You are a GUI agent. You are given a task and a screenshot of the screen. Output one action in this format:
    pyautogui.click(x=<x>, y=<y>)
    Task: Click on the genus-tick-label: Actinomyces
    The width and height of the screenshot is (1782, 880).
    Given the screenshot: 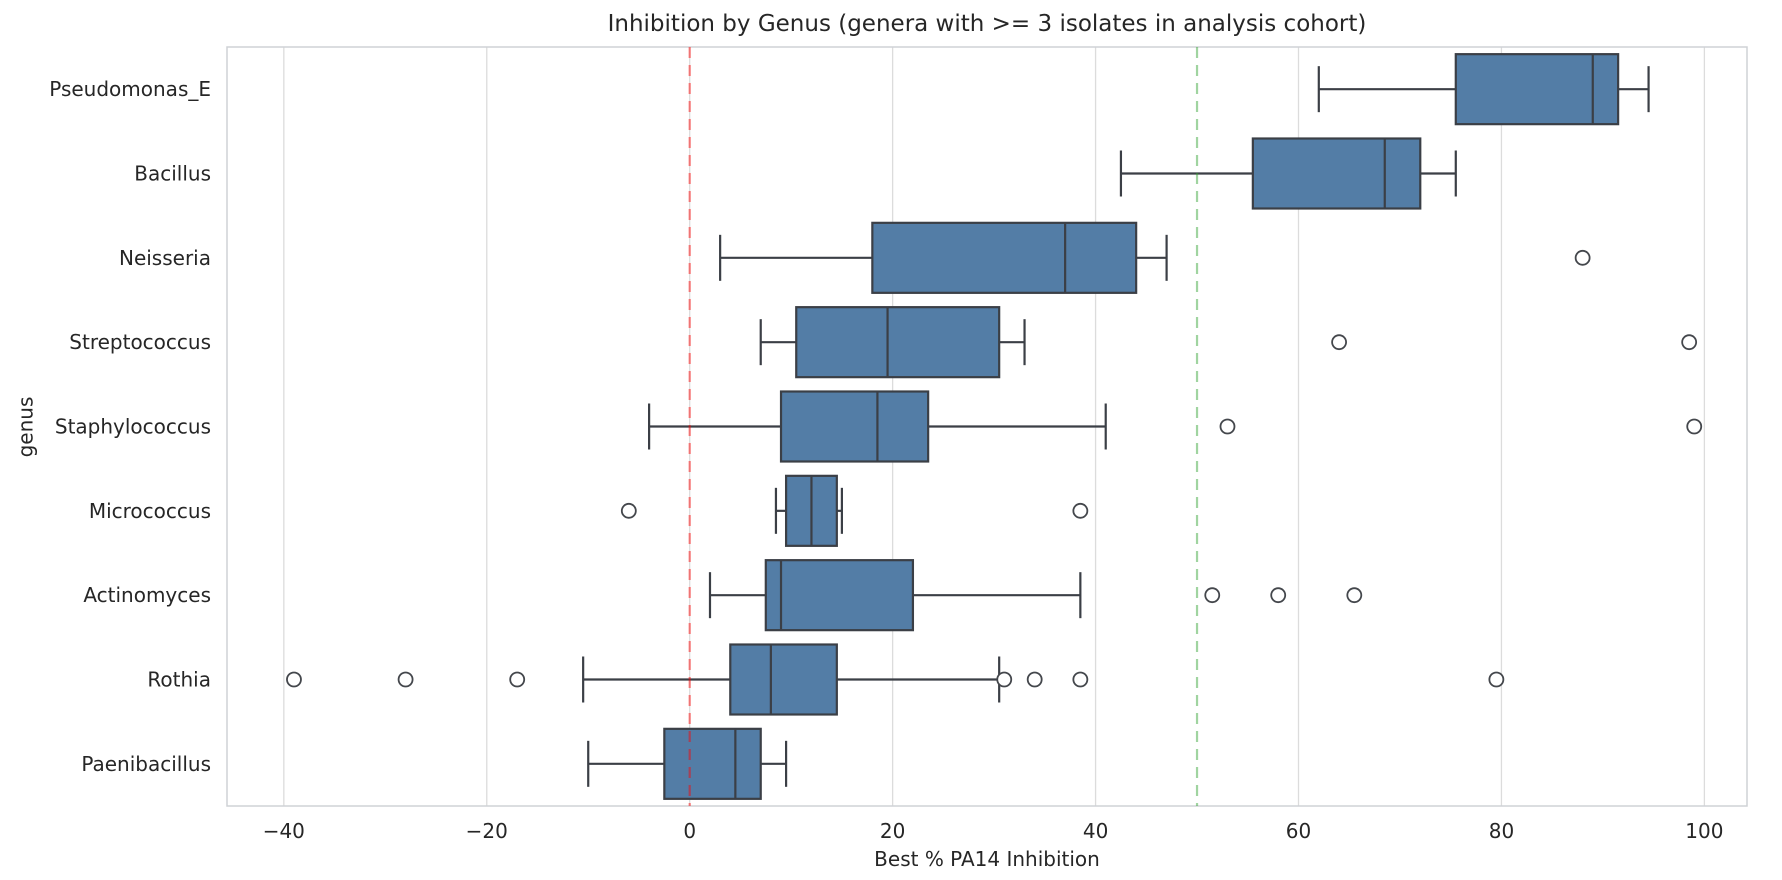 What is the action you would take?
    pyautogui.click(x=147, y=595)
    